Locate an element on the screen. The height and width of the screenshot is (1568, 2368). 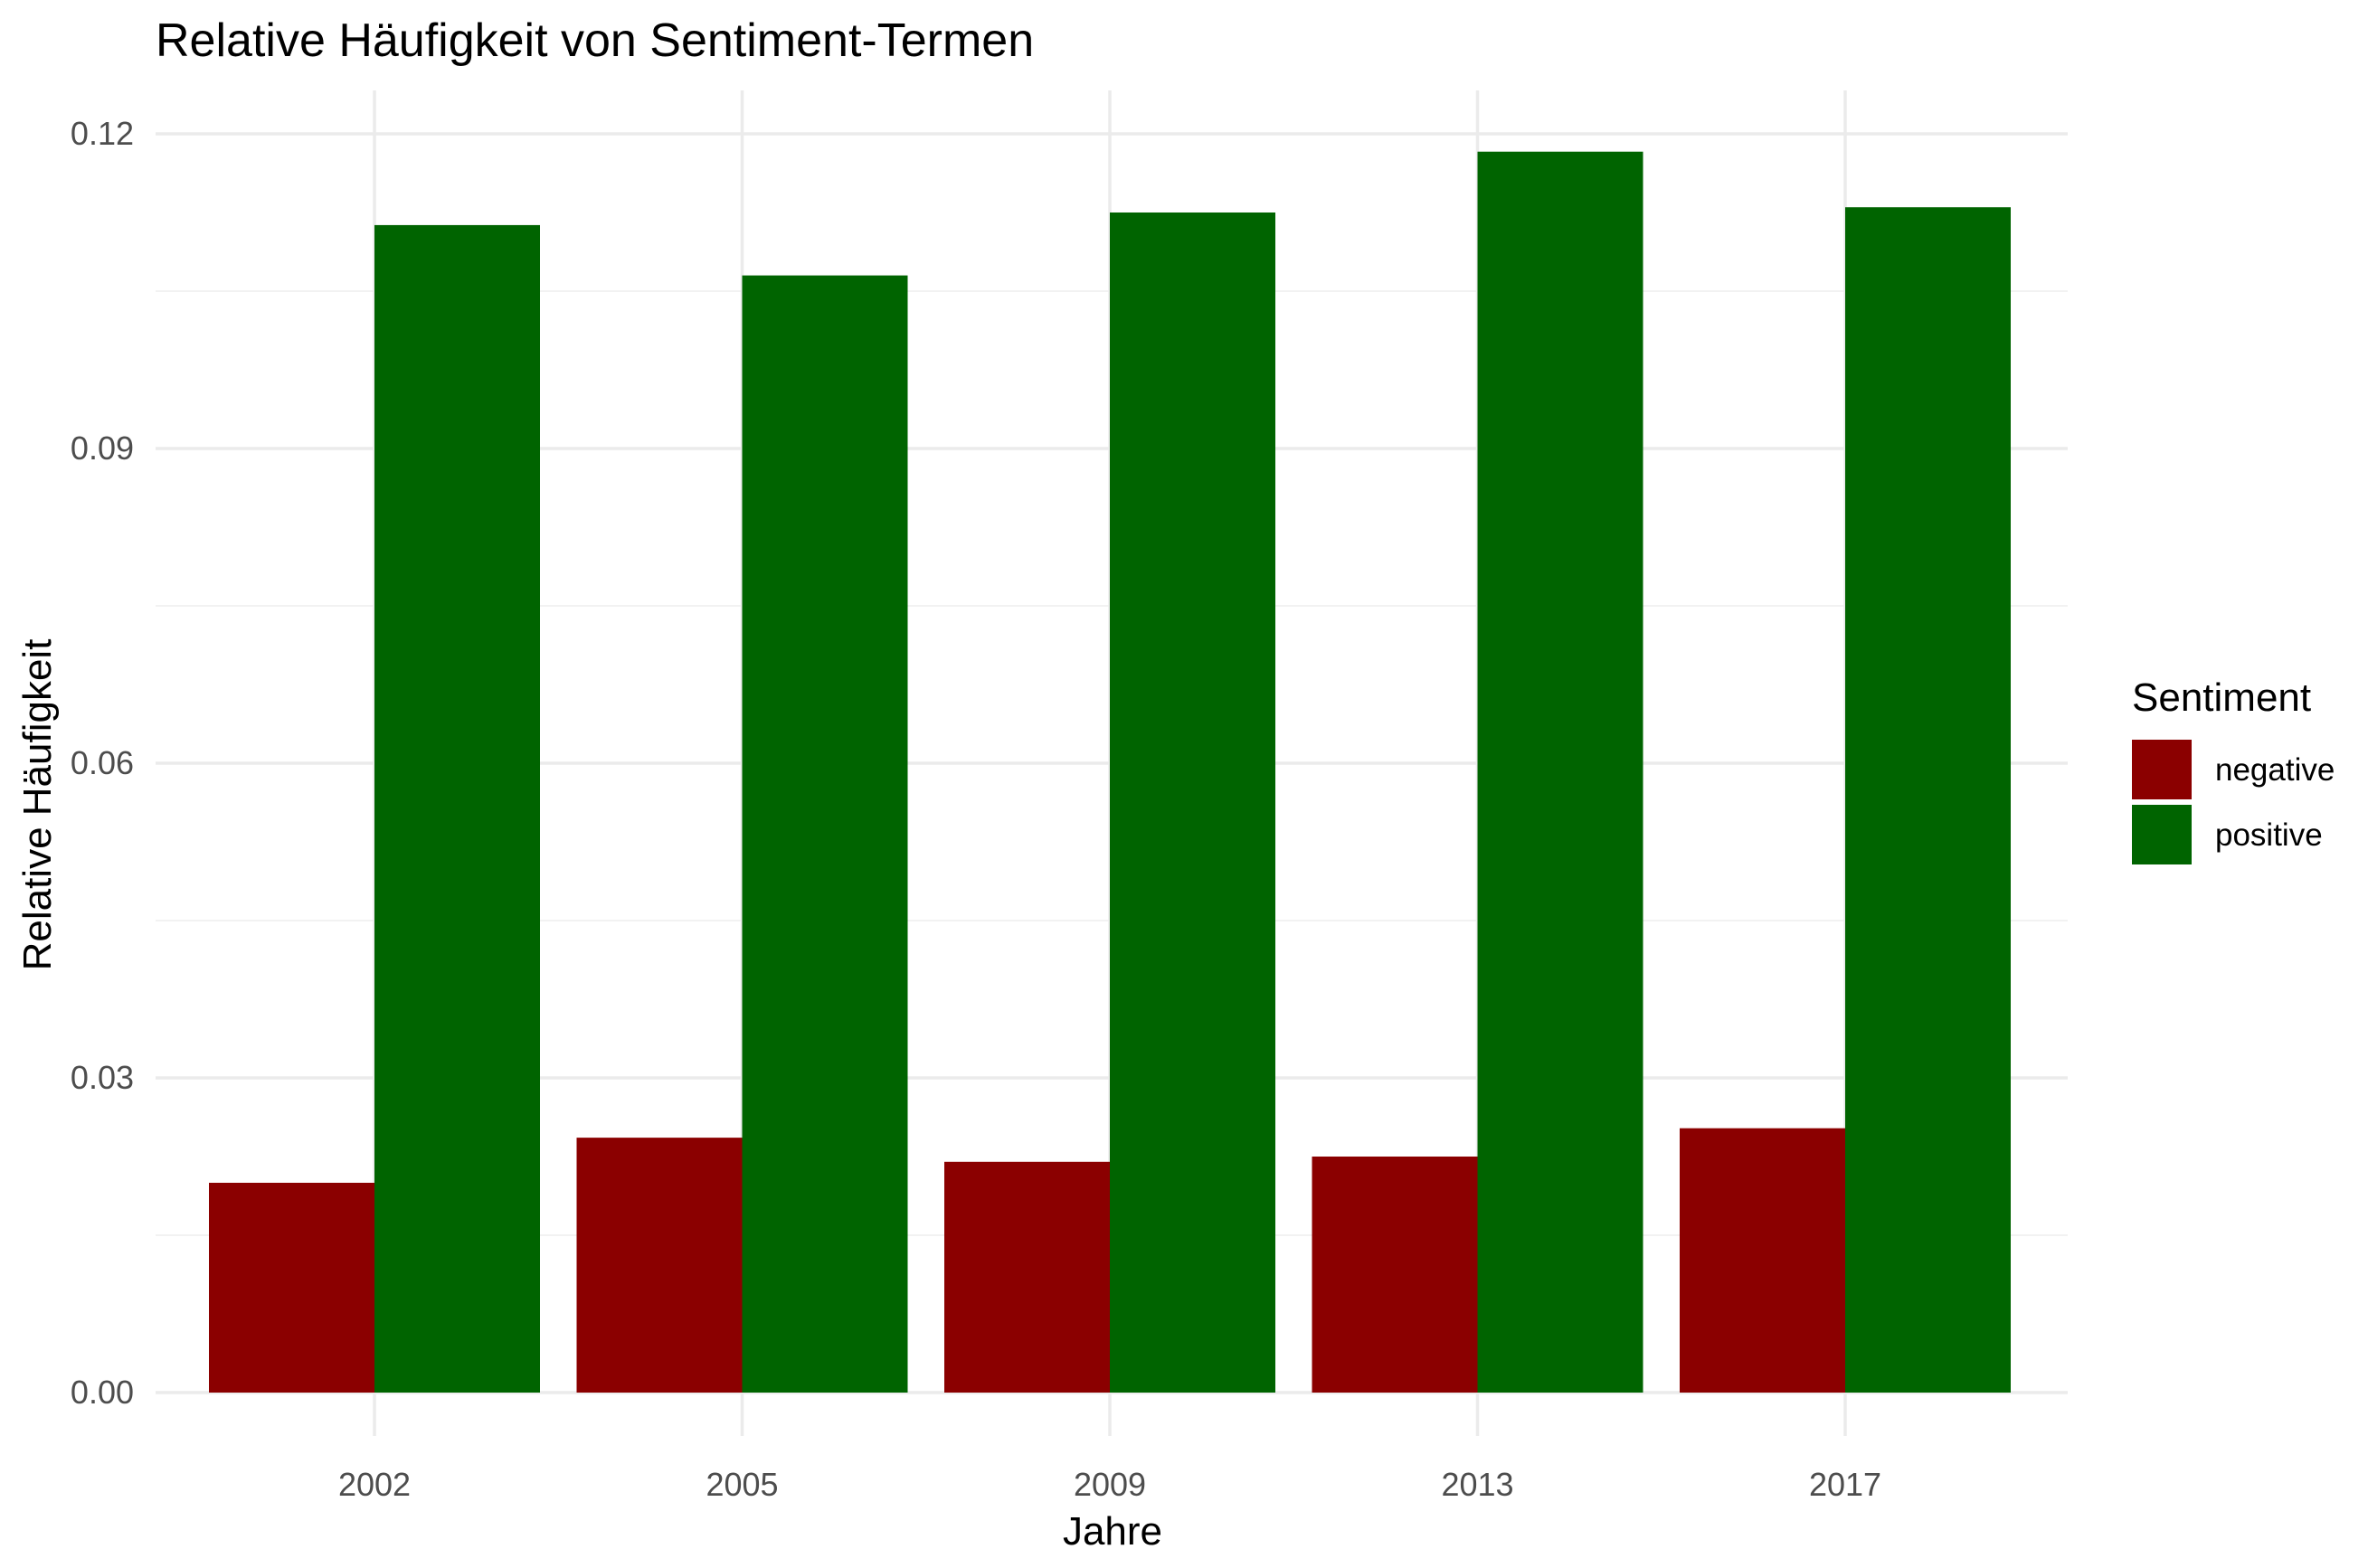
bar-positive-2013 is located at coordinates (1560, 772).